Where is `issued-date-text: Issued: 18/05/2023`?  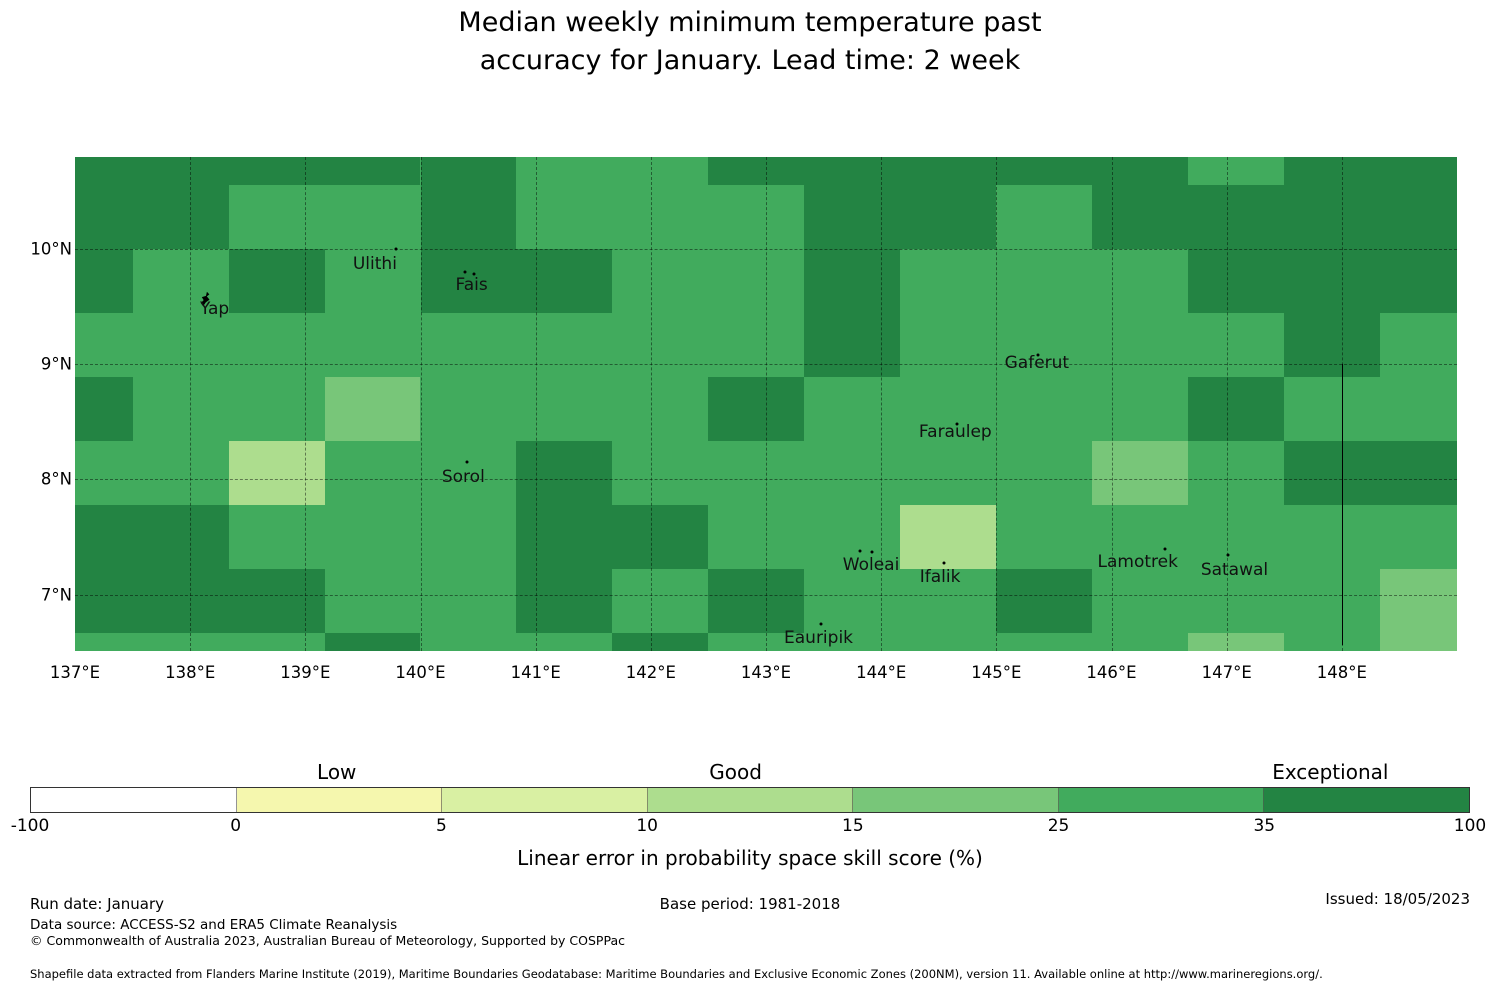
issued-date-text: Issued: 18/05/2023 is located at coordinates (1397, 899).